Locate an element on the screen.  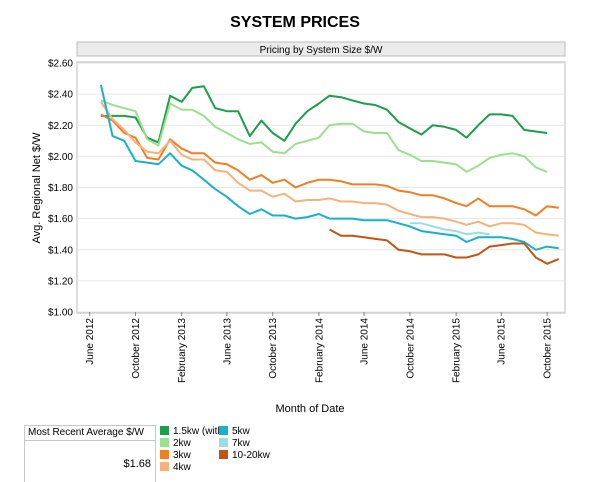
legend-entry: 1.5kw (with.. is located at coordinates (194, 432).